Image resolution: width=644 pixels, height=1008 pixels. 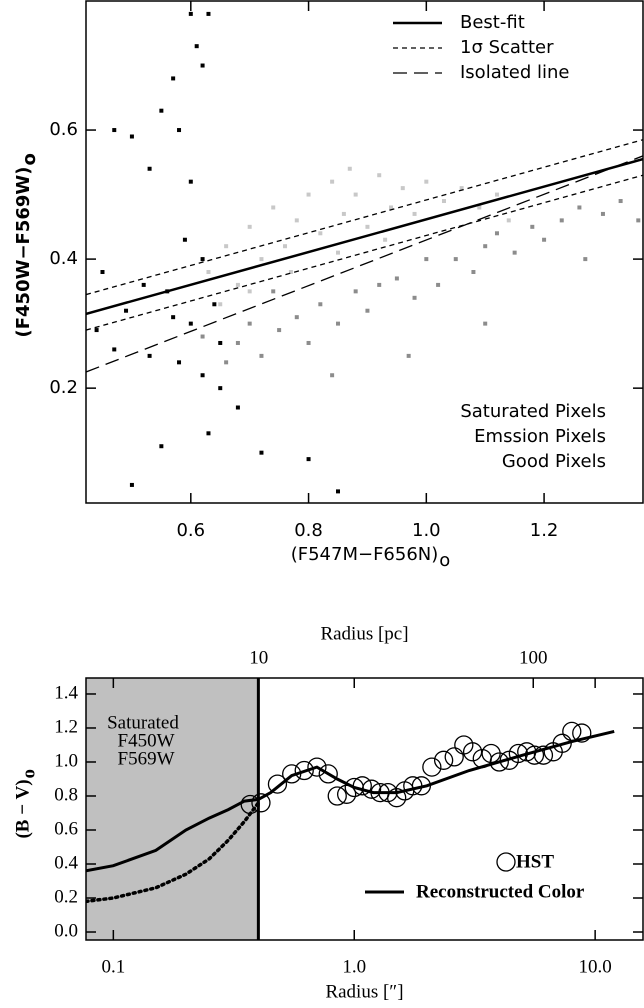 What do you see at coordinates (364, 633) in the screenshot?
I see `x2-axis-label: Radius [pc]` at bounding box center [364, 633].